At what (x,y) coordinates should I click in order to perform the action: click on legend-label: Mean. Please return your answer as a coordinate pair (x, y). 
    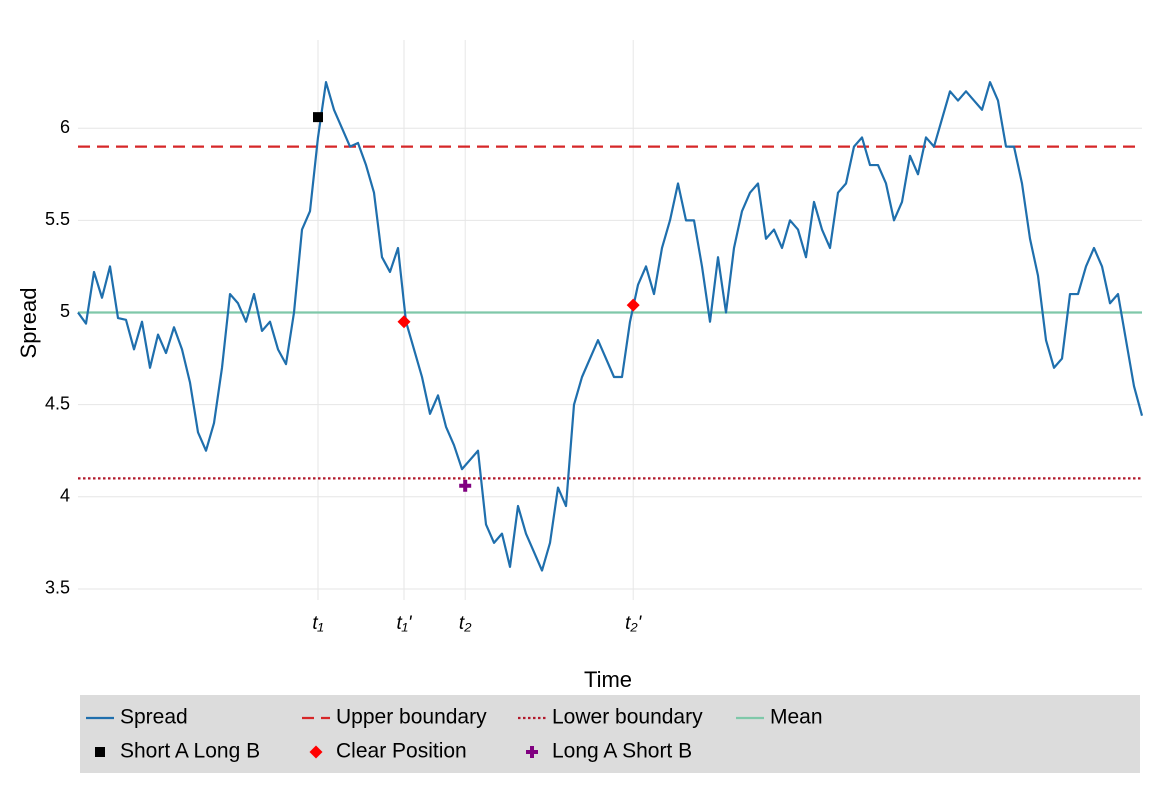
    Looking at the image, I should click on (796, 717).